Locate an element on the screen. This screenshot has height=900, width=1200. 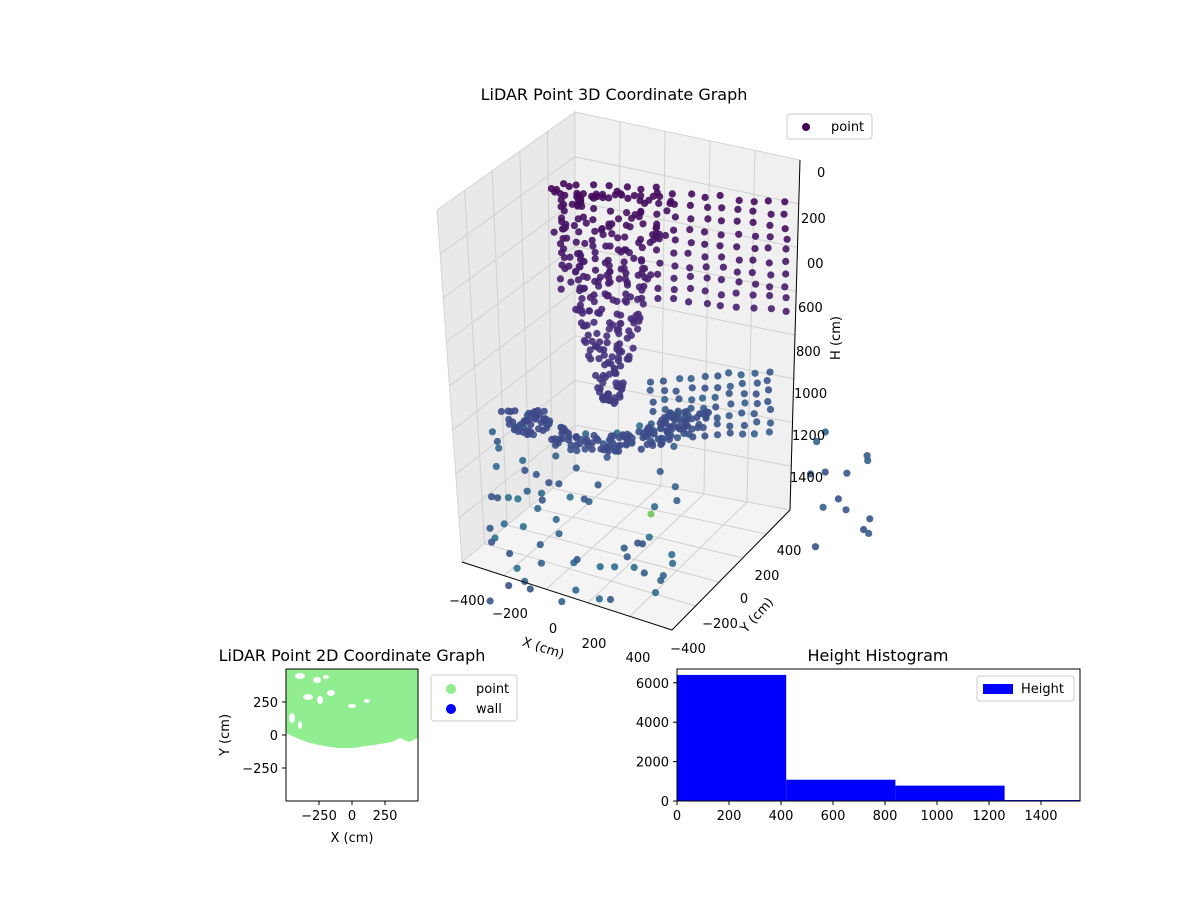
gridline is located at coordinates (613, 553).